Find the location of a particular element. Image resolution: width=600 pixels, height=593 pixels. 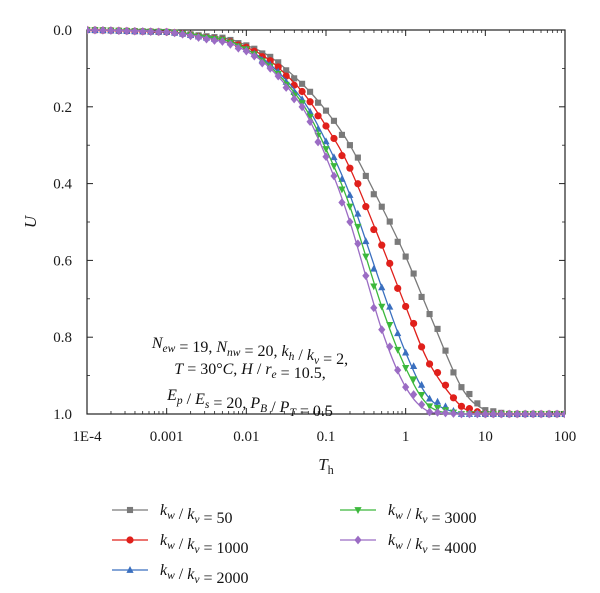

legend-item: kw / kv = 4000 is located at coordinates (408, 544).